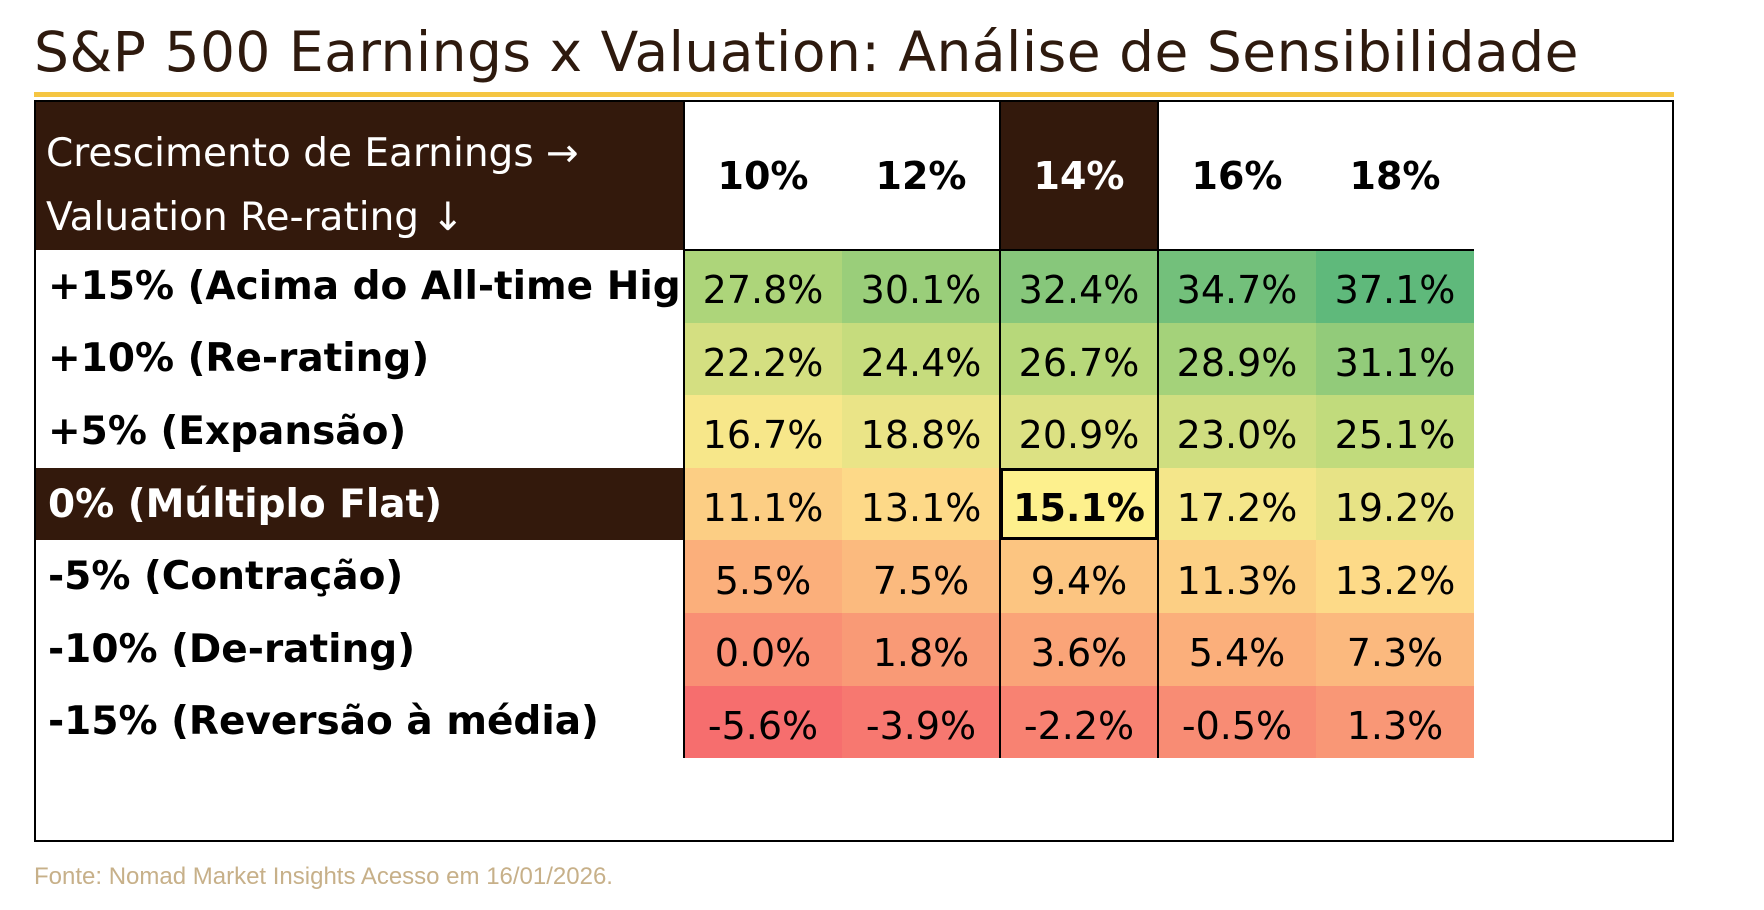 Image resolution: width=1764 pixels, height=910 pixels. I want to click on heatmap-cell: 13.2%, so click(1395, 576).